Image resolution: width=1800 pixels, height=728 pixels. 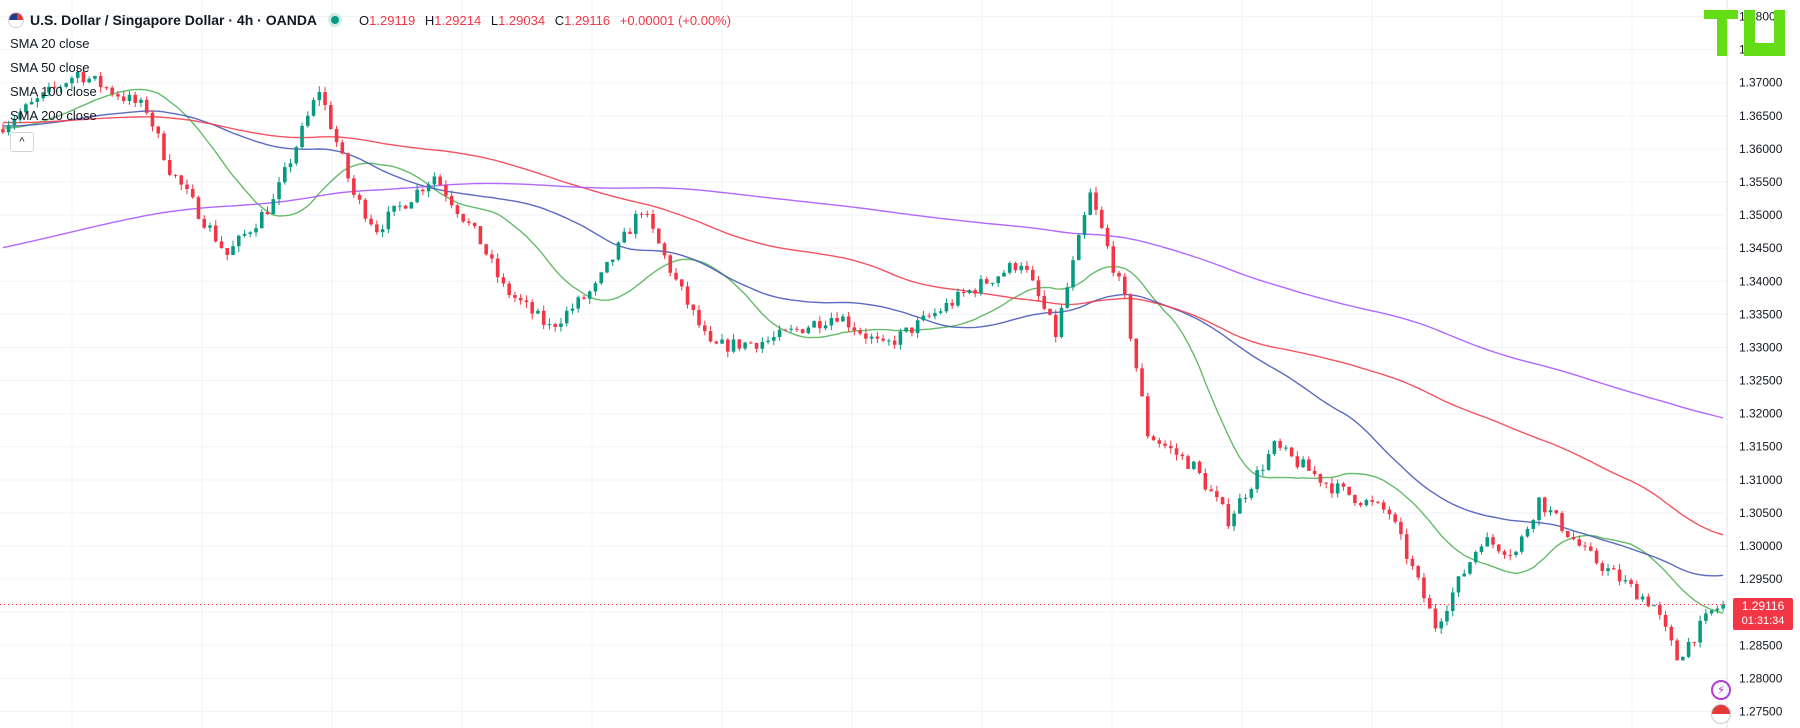 What do you see at coordinates (50, 67) in the screenshot?
I see `legend-sma50: SMA 50 close` at bounding box center [50, 67].